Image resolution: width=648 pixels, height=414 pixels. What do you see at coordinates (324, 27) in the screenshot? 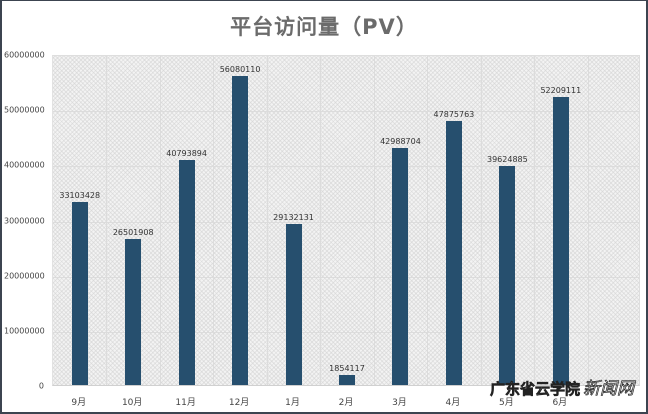
I see `chart-title: 平台访问量（PV）` at bounding box center [324, 27].